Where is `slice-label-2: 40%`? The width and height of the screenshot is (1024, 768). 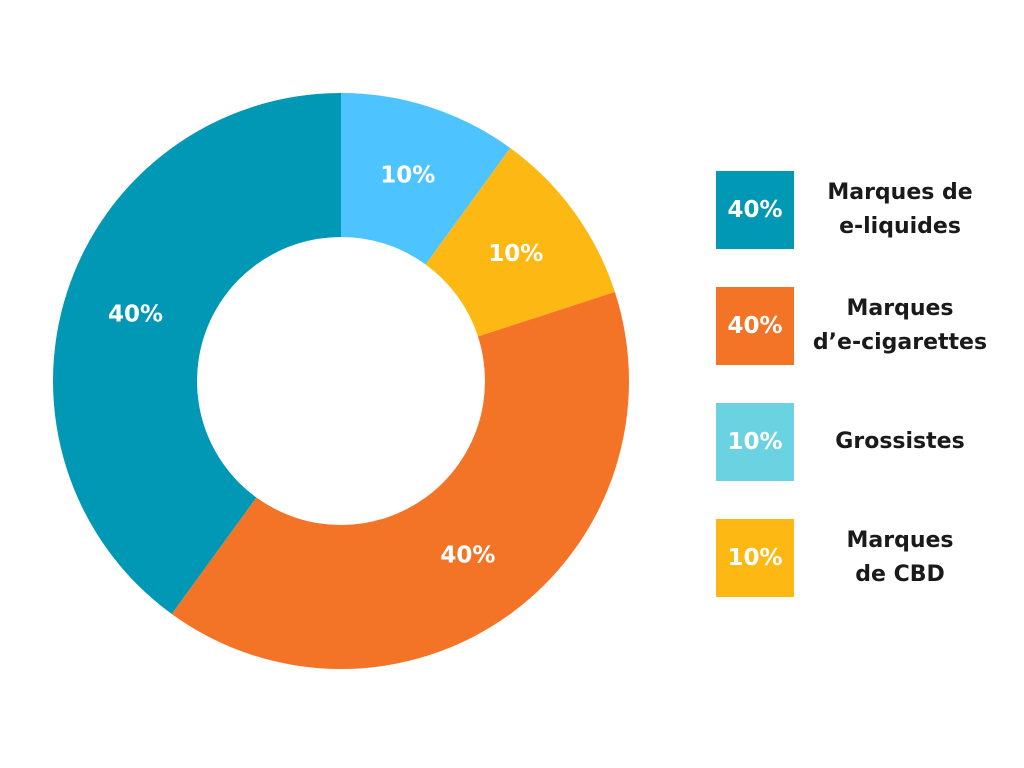
slice-label-2: 40% is located at coordinates (467, 556).